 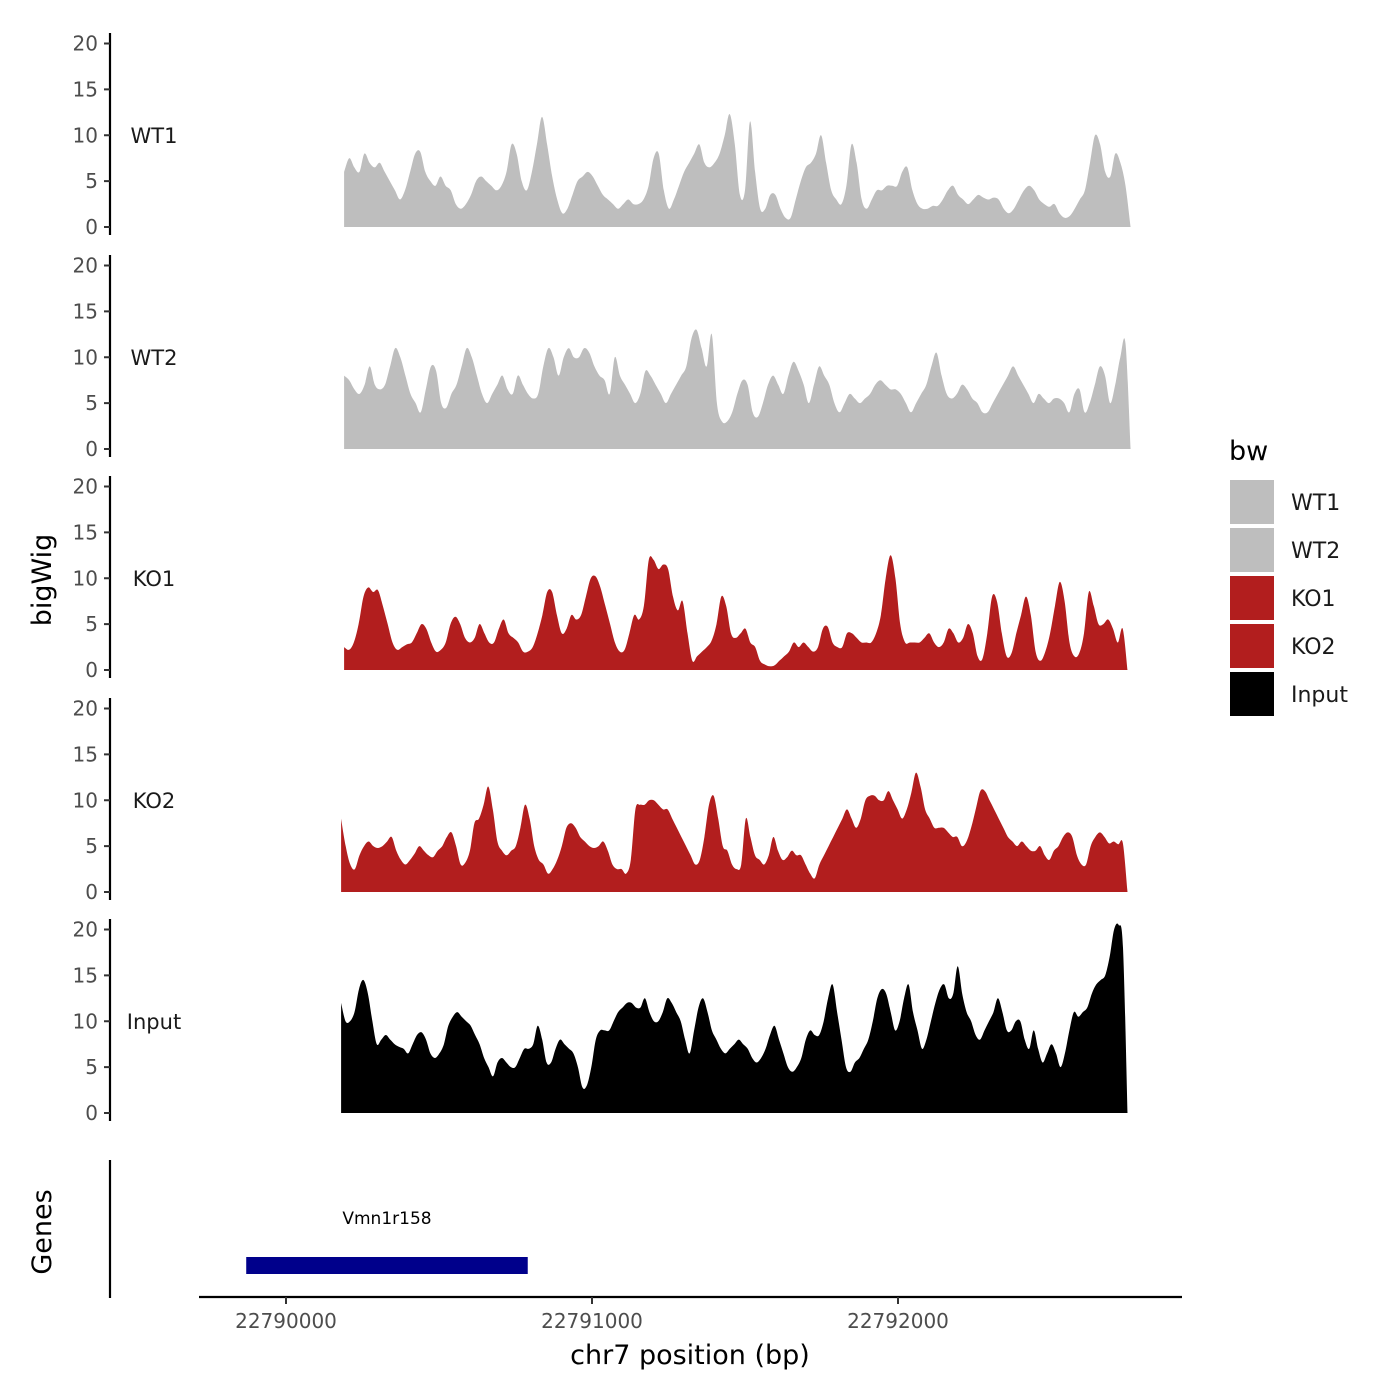 What do you see at coordinates (1319, 695) in the screenshot?
I see `legend-label-input: Input` at bounding box center [1319, 695].